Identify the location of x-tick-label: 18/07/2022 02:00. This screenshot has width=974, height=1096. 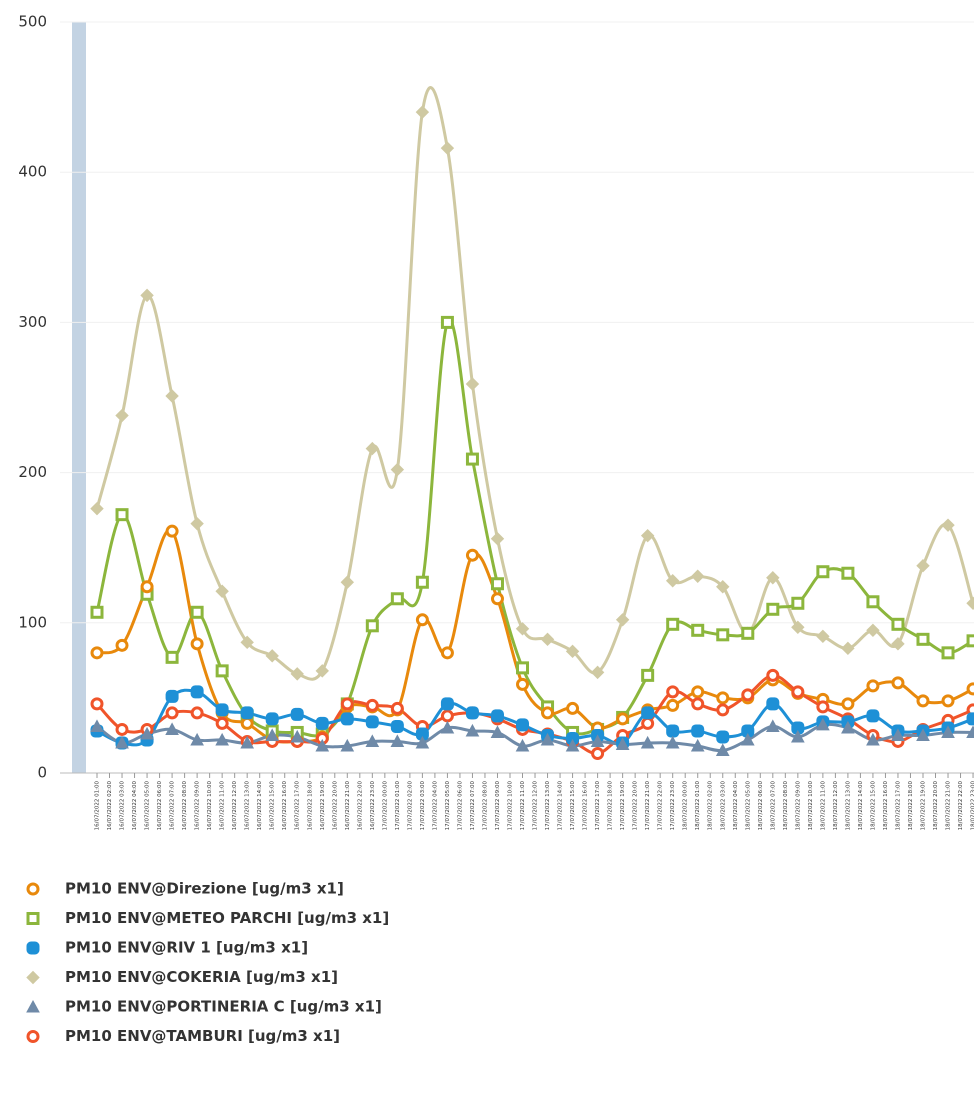
(711, 806).